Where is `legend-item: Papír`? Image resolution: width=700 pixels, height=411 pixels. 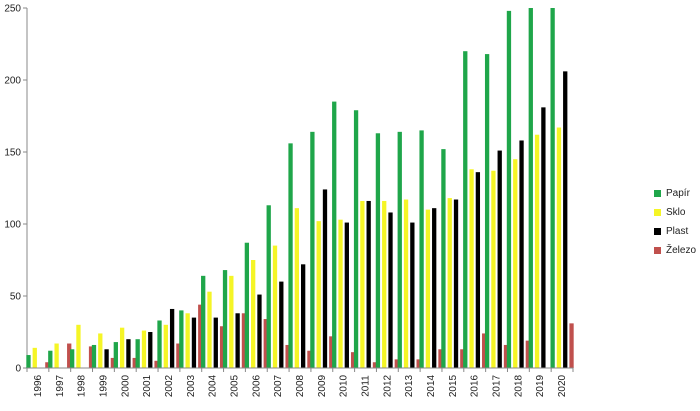
legend-item: Papír is located at coordinates (675, 193).